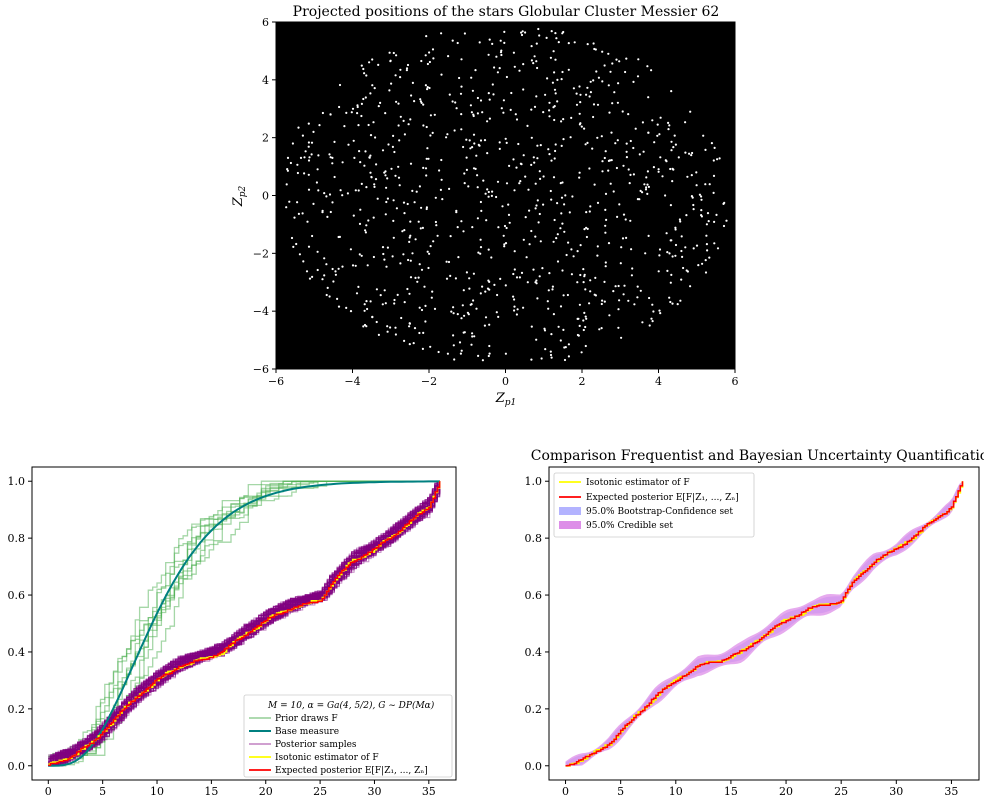 The image size is (984, 810). Describe the element at coordinates (316, 745) in the screenshot. I see `left-legend-posterior-label: Posterior samples` at that location.